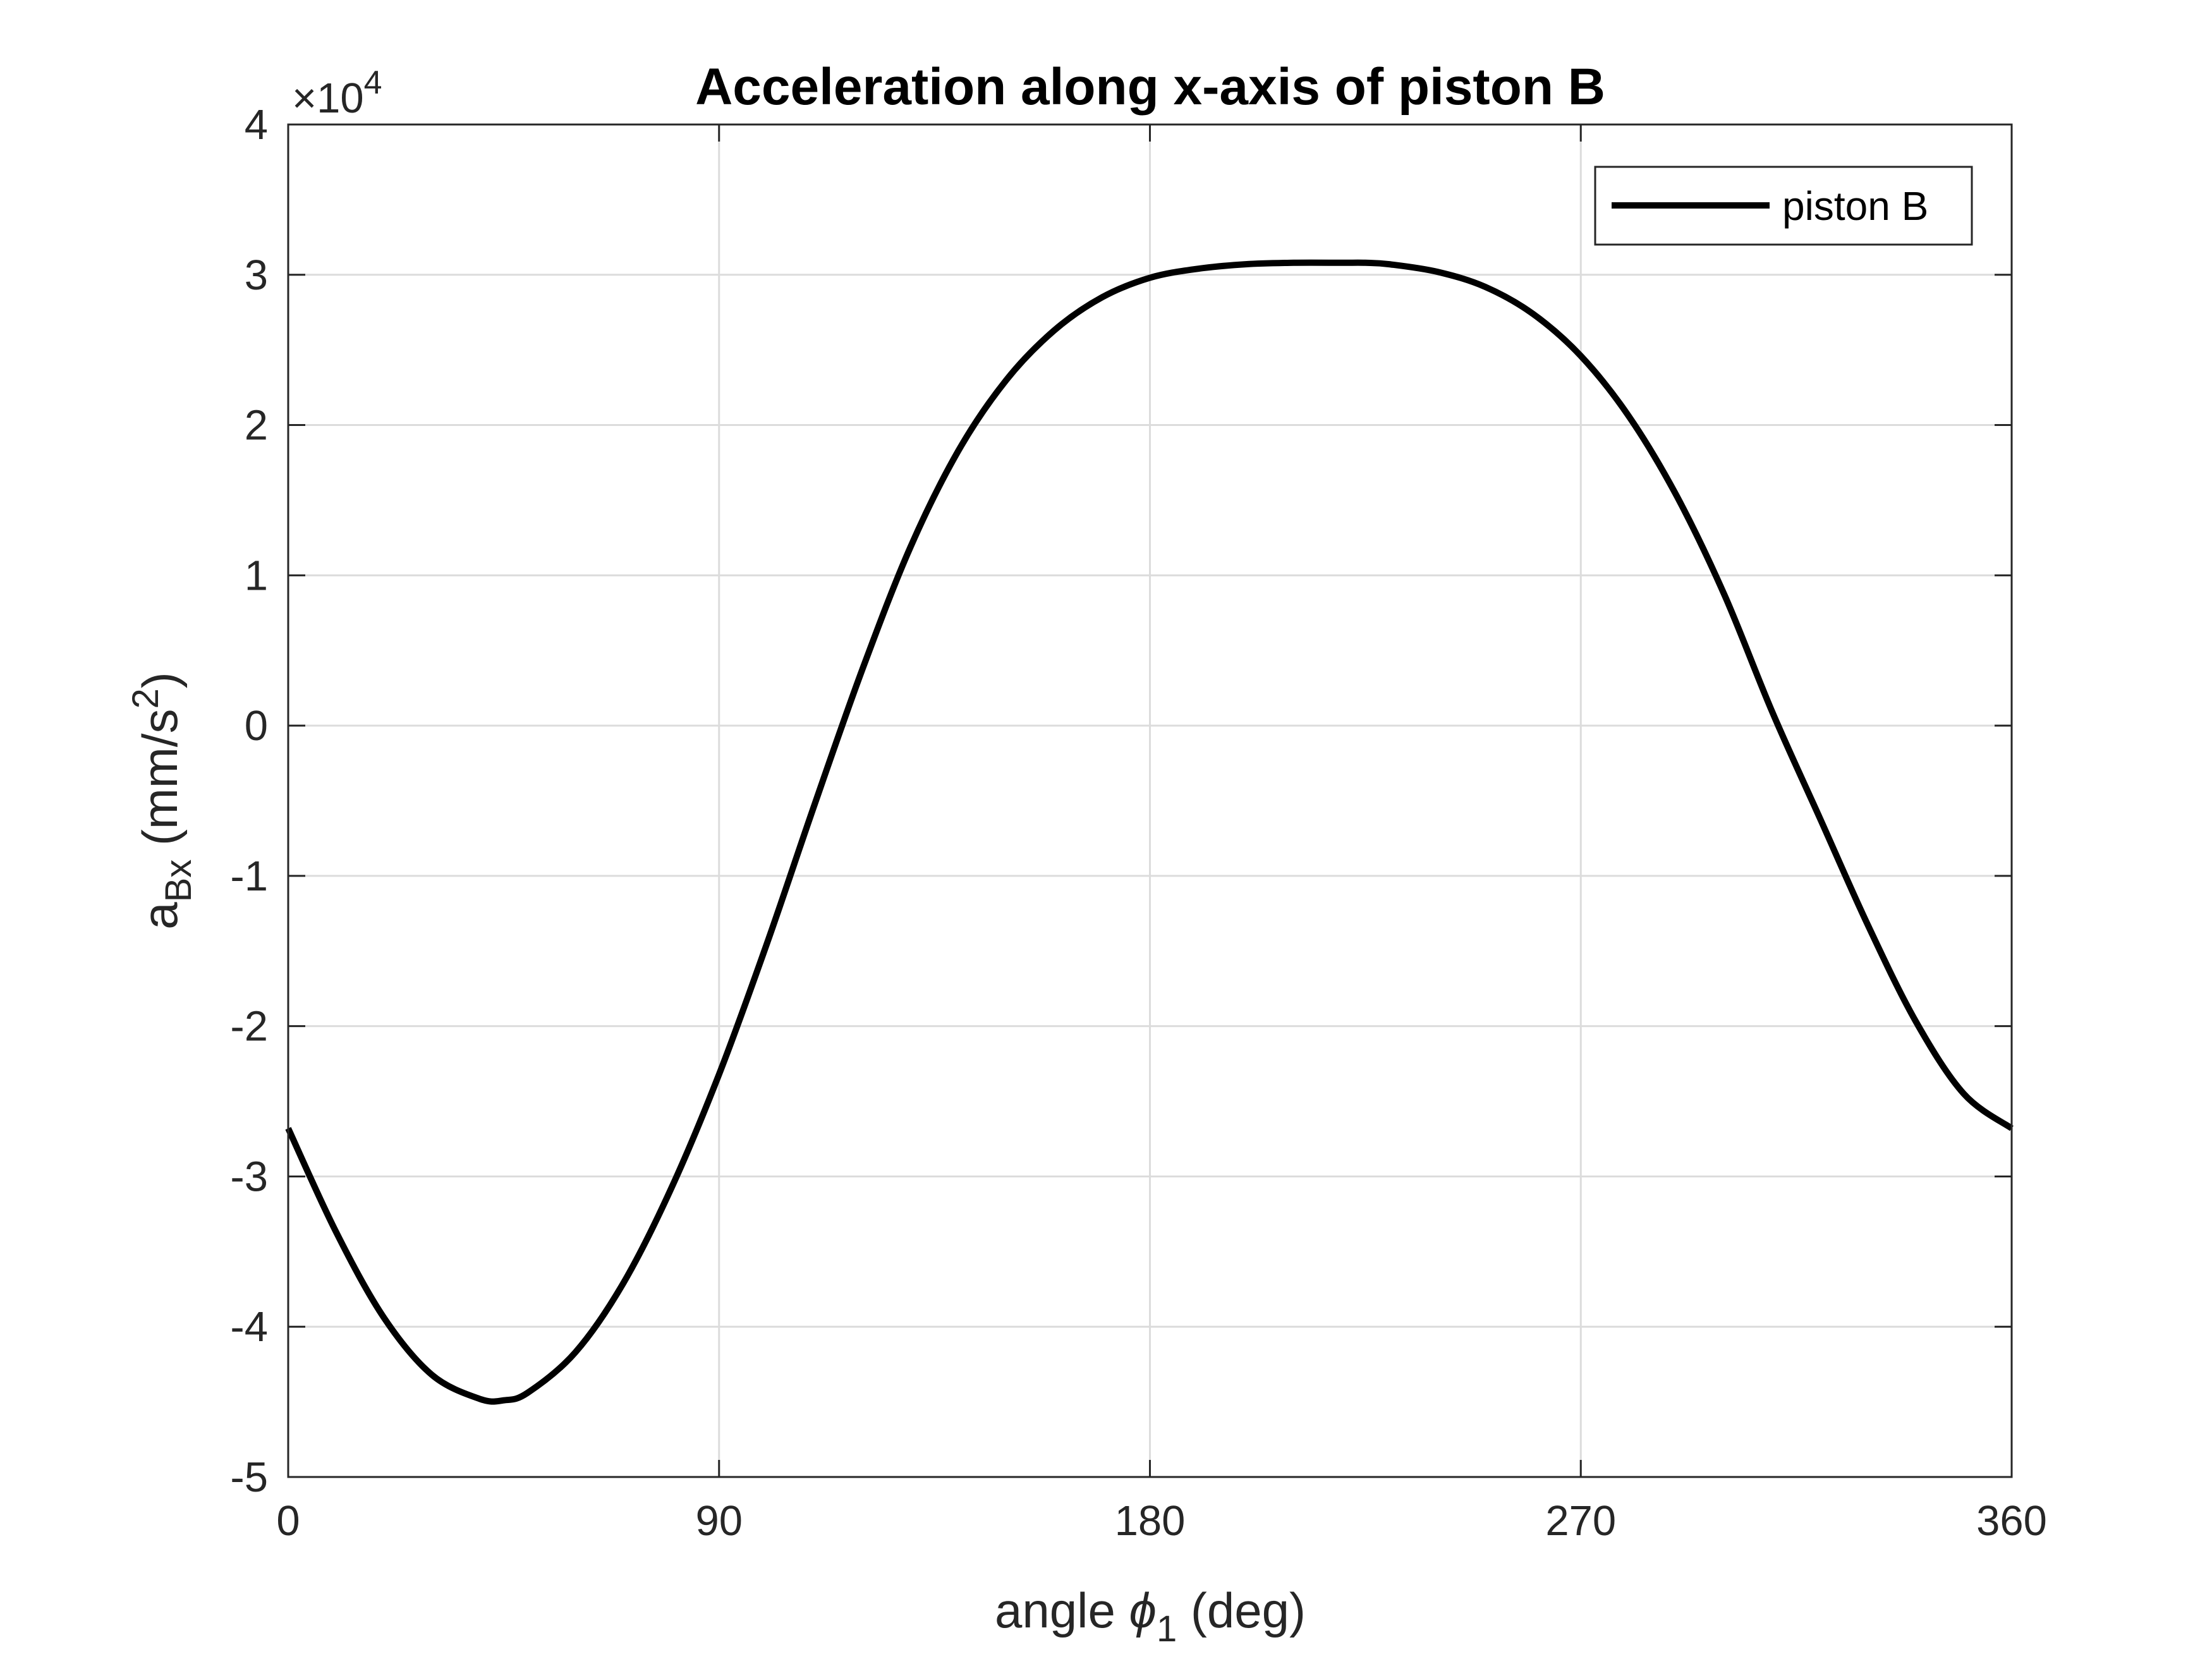  Describe the element at coordinates (249, 1477) in the screenshot. I see `y-tick-label: -5` at that location.